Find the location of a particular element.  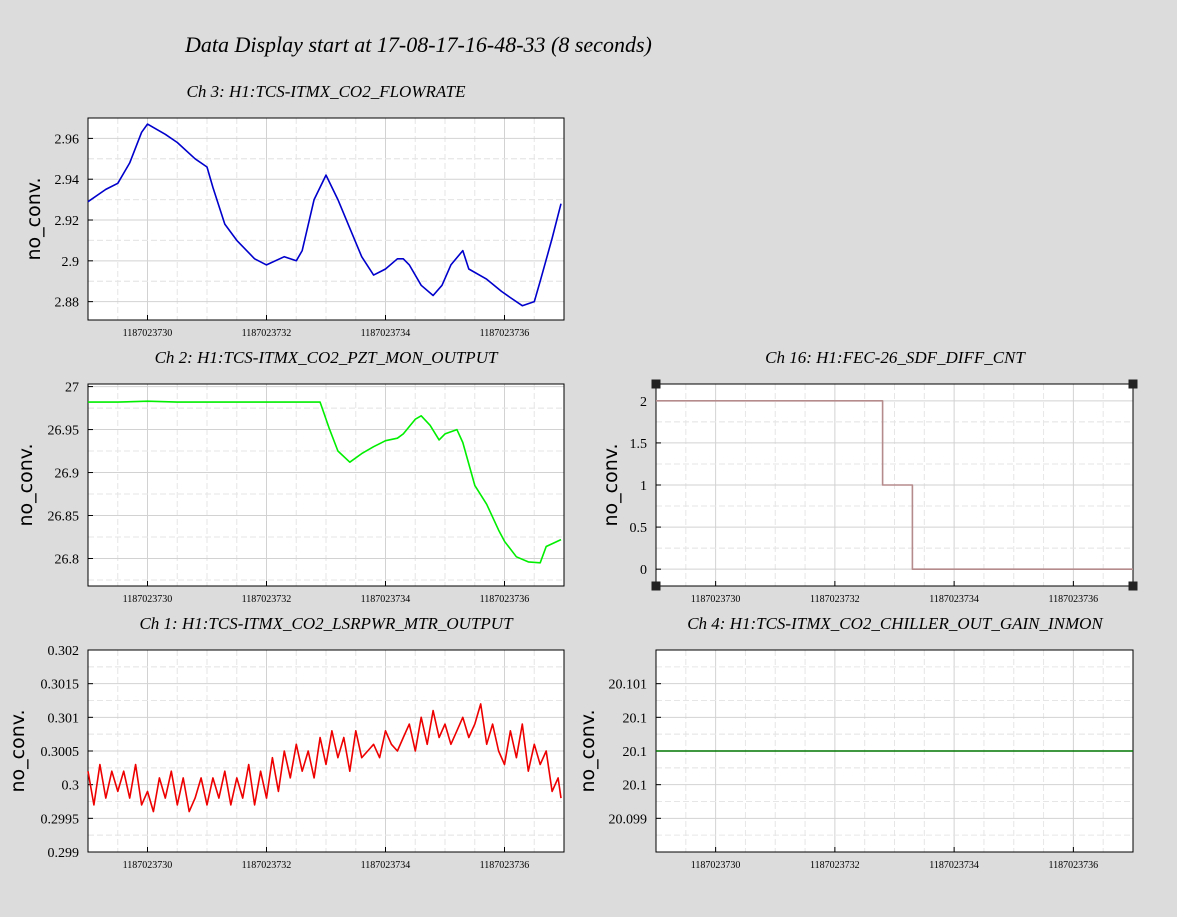

y-tick-label: 26.9 is located at coordinates (67, 474).